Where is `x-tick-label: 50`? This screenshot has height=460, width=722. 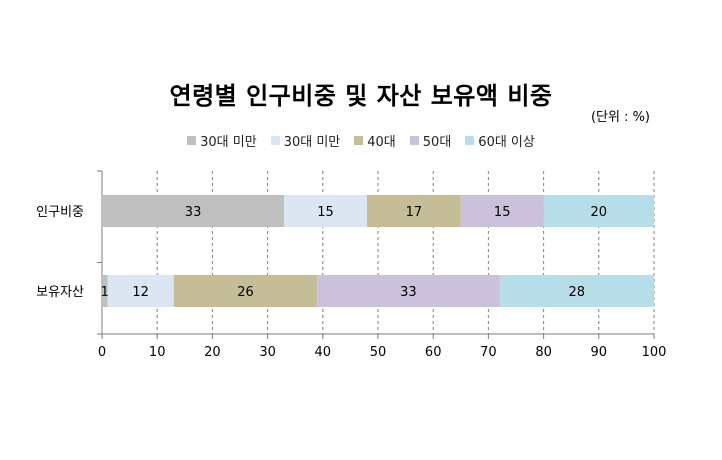
x-tick-label: 50 is located at coordinates (378, 352).